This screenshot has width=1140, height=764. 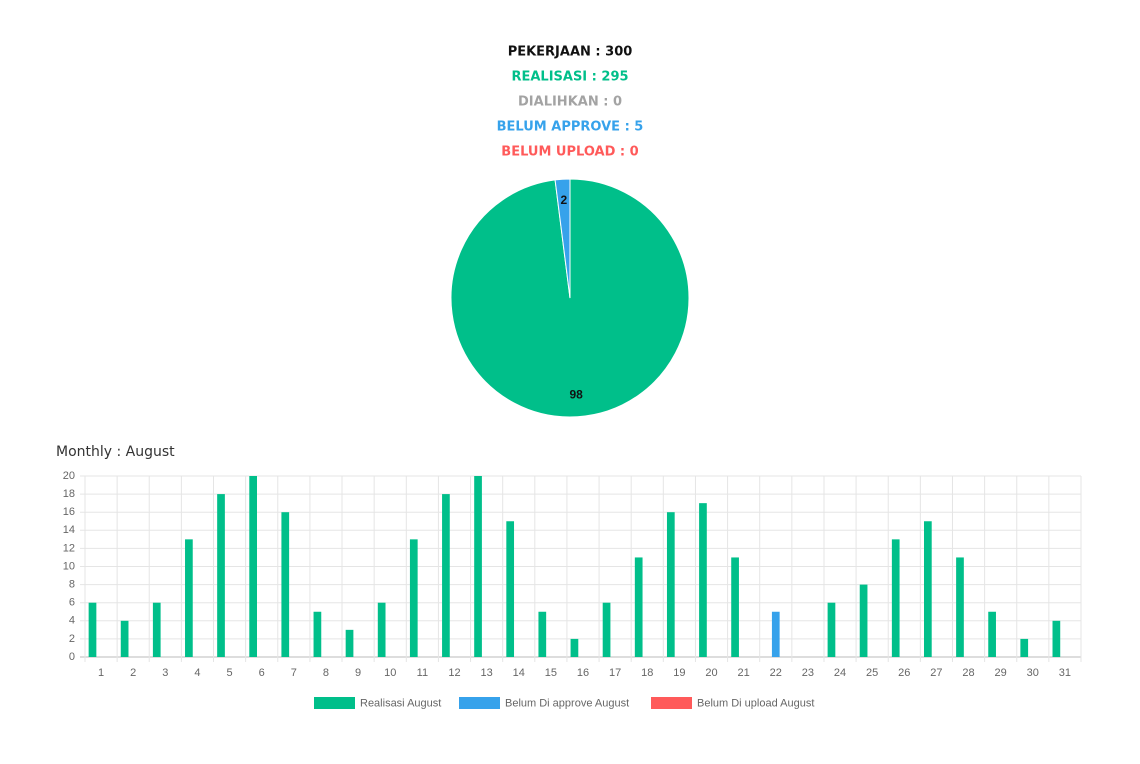 What do you see at coordinates (744, 673) in the screenshot?
I see `x-tick-label: 21` at bounding box center [744, 673].